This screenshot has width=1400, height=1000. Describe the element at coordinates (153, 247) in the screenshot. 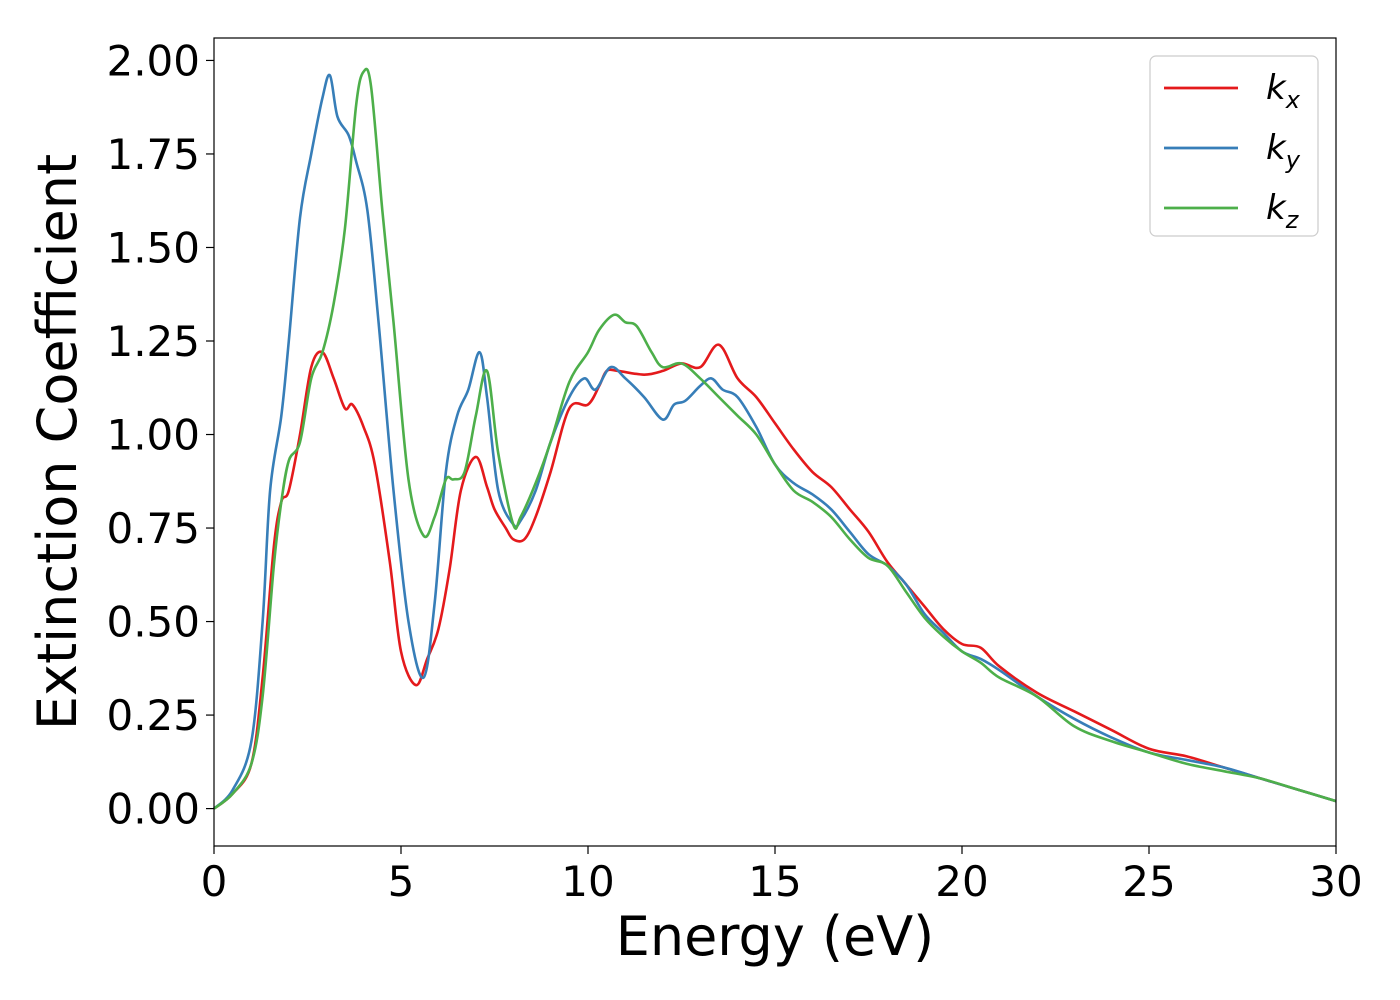

I see `y-tick-label: 1.50` at that location.